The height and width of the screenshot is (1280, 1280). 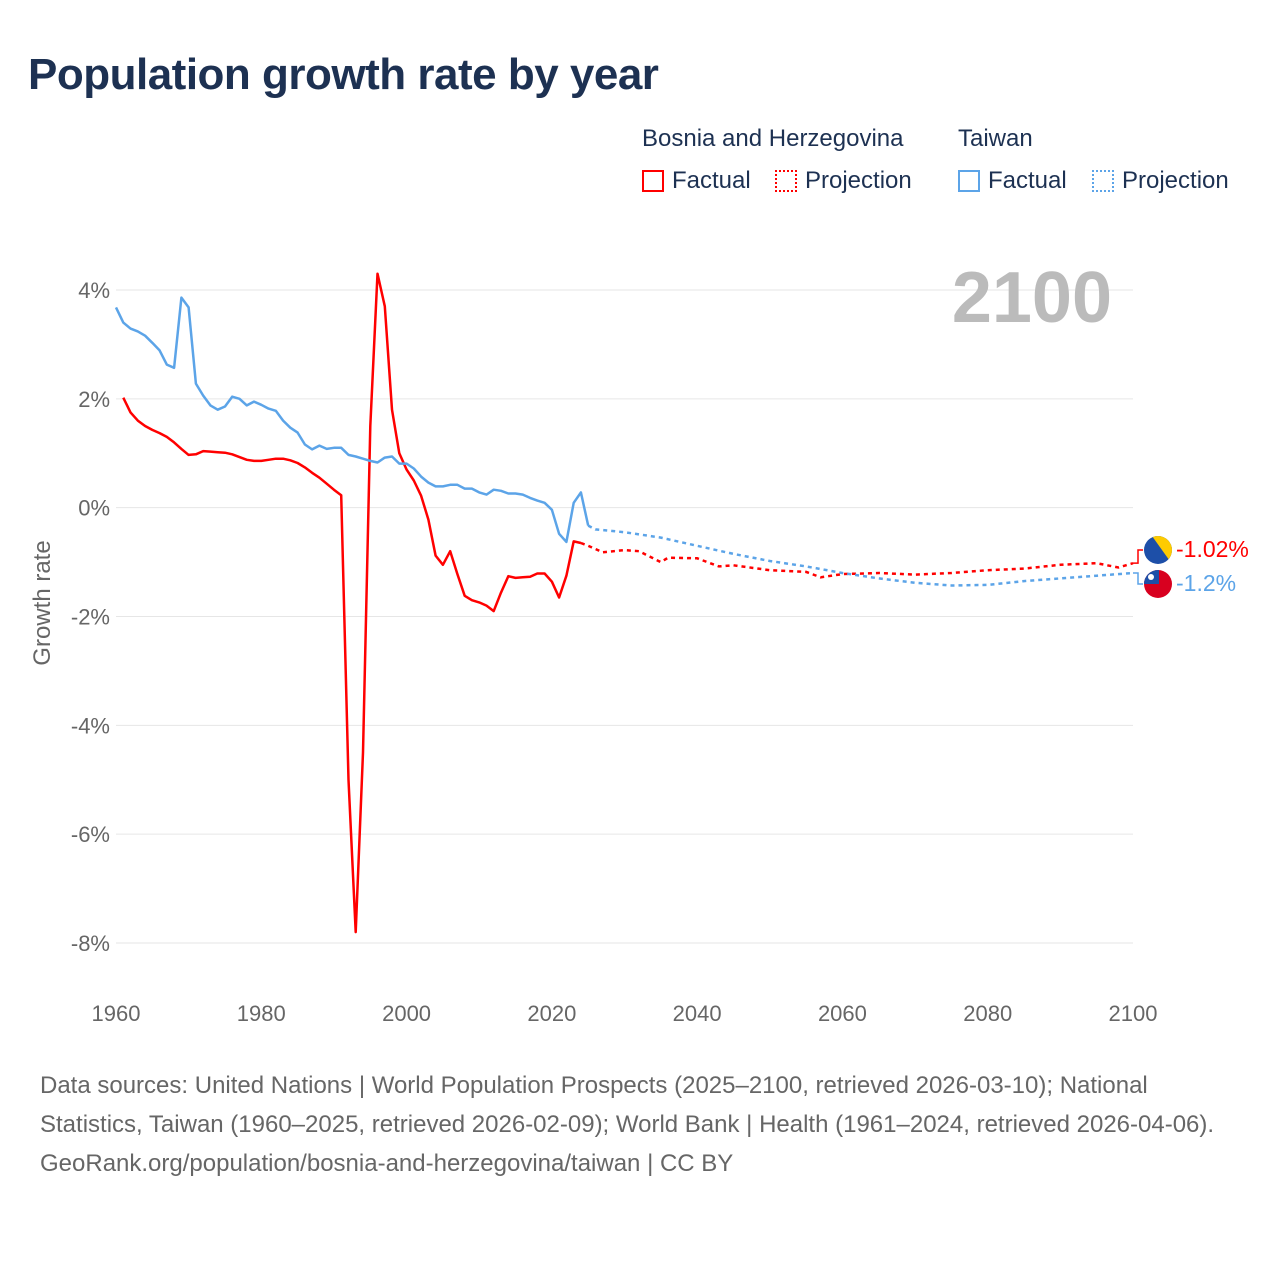 I want to click on legend-taiwan-factual: Factual, so click(x=1012, y=181).